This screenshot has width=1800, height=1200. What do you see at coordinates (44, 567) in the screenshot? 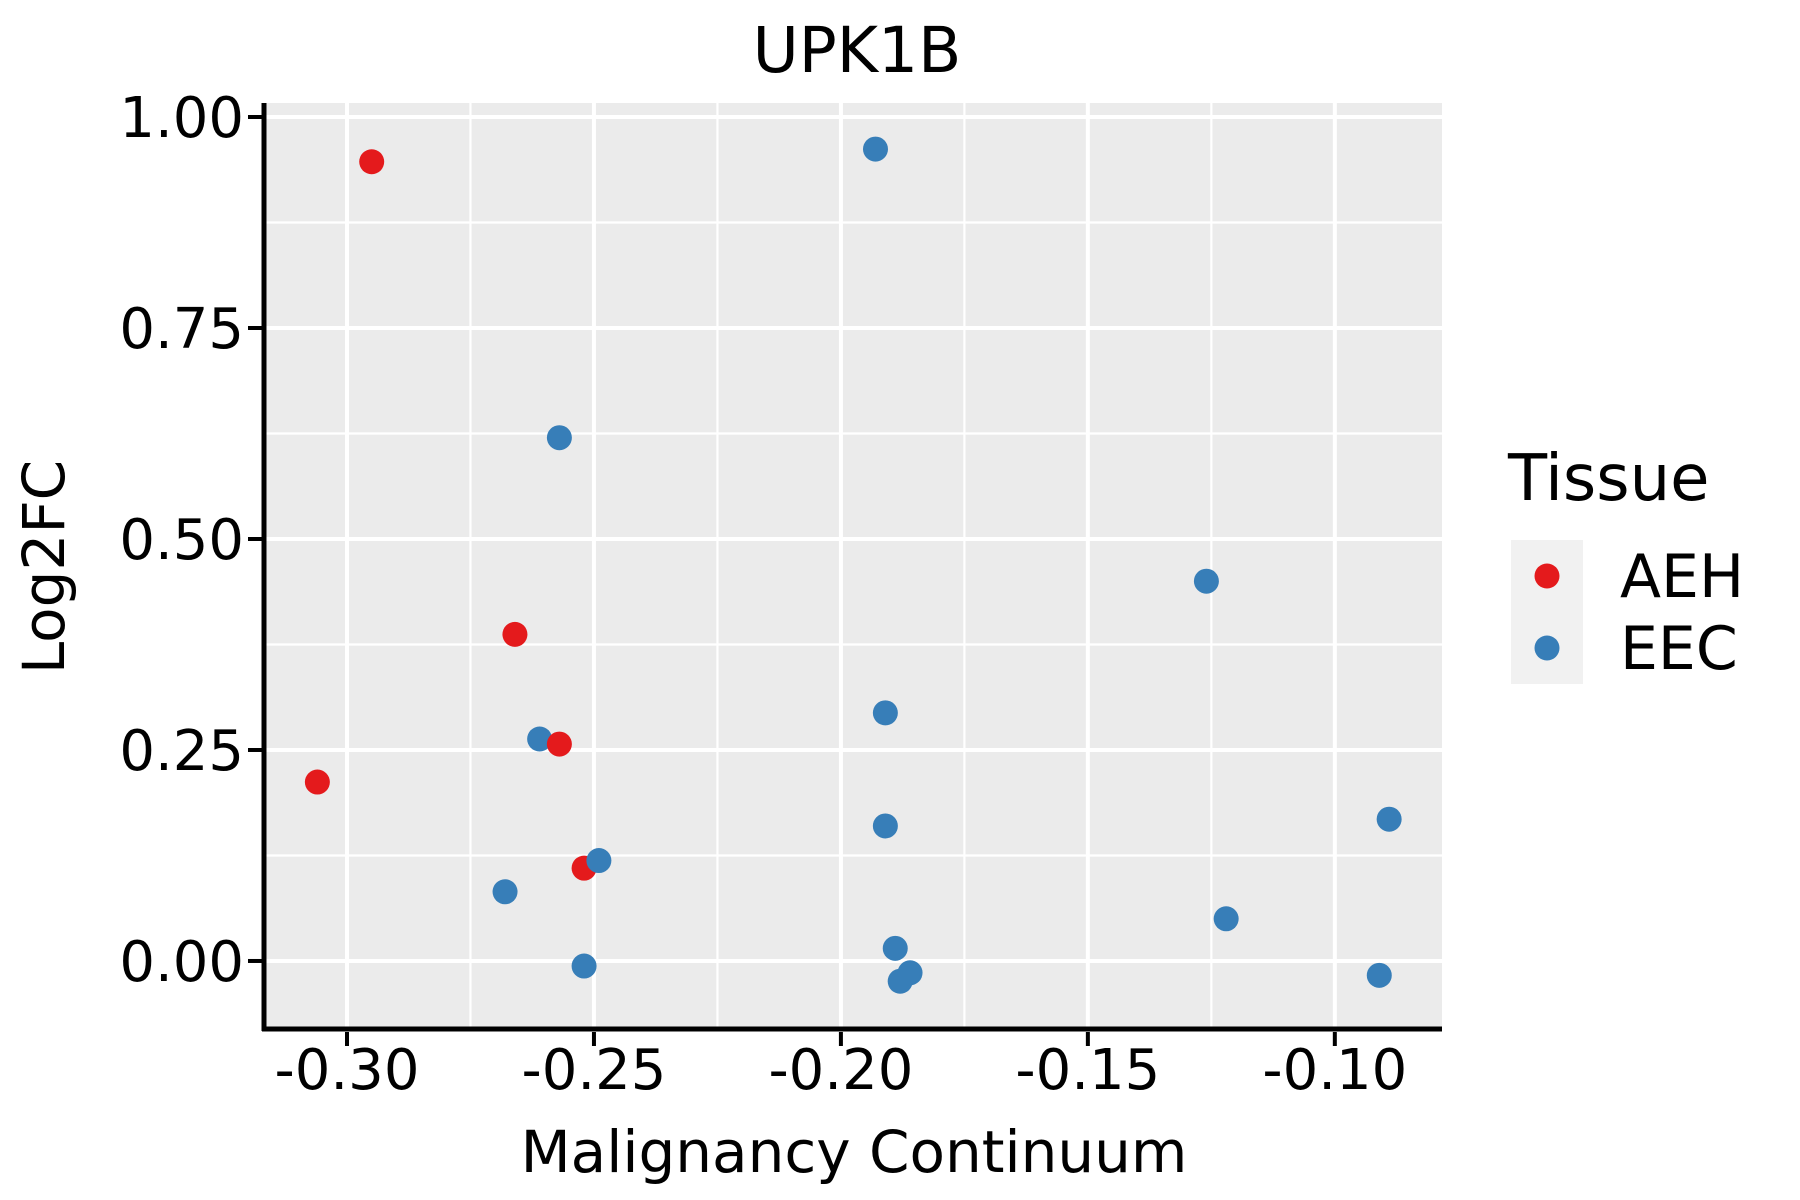
I see `y-axis-label: Log2FC` at bounding box center [44, 567].